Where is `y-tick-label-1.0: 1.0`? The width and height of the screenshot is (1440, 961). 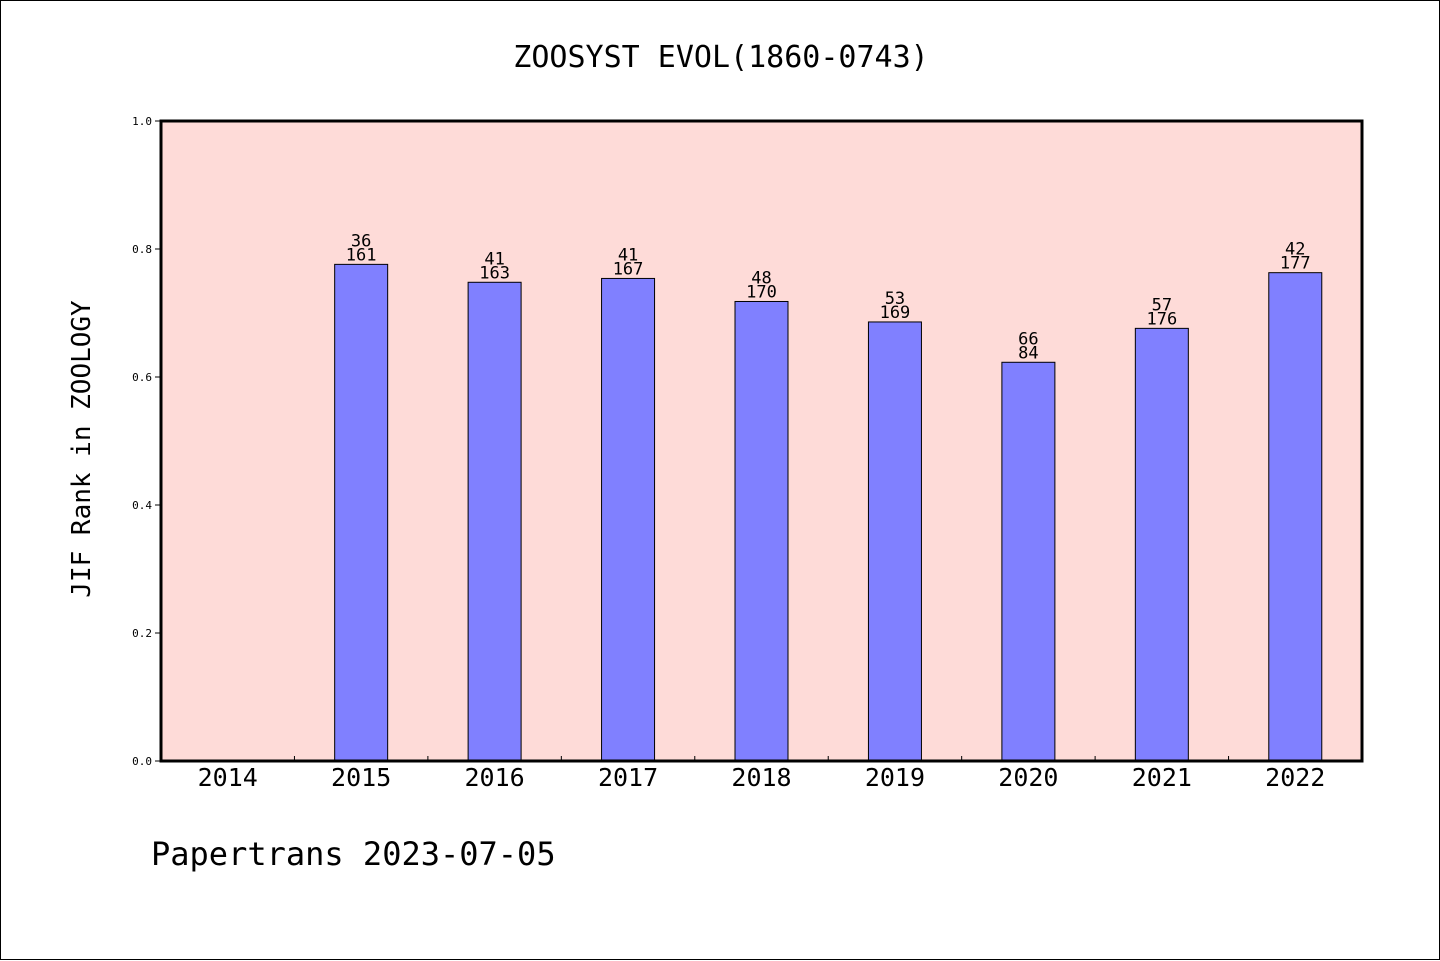 y-tick-label-1.0: 1.0 is located at coordinates (142, 121).